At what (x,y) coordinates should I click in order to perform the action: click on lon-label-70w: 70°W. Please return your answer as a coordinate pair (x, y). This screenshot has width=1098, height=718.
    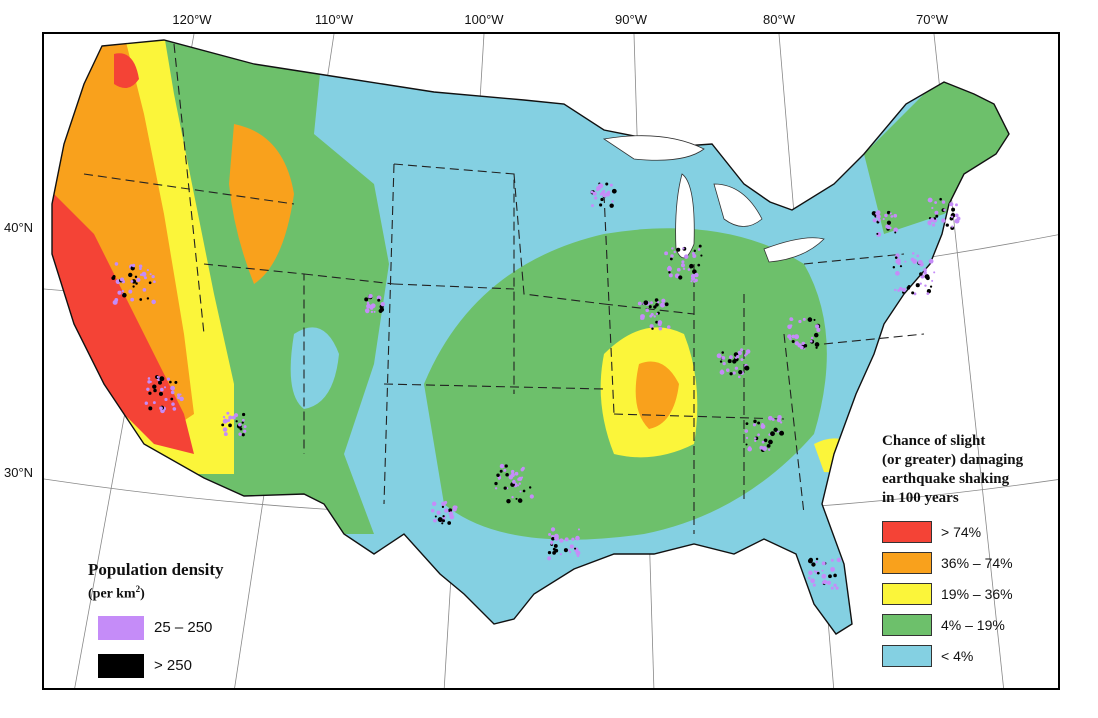
    Looking at the image, I should click on (932, 19).